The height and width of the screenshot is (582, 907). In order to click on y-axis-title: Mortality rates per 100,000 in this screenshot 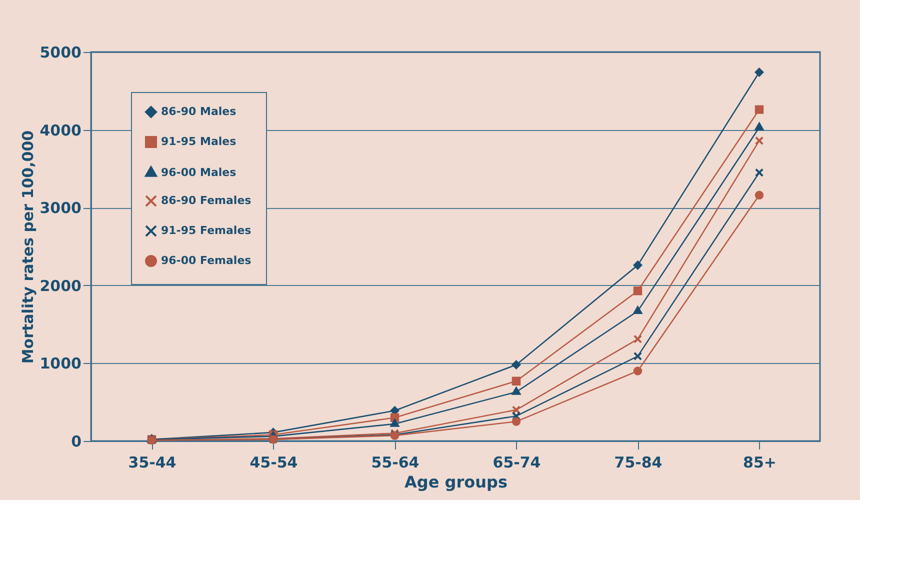, I will do `click(27, 247)`.